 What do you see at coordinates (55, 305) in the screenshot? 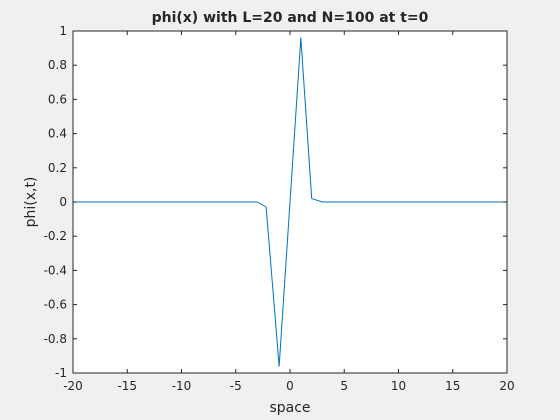
I see `y-tick-label: -0.6` at bounding box center [55, 305].